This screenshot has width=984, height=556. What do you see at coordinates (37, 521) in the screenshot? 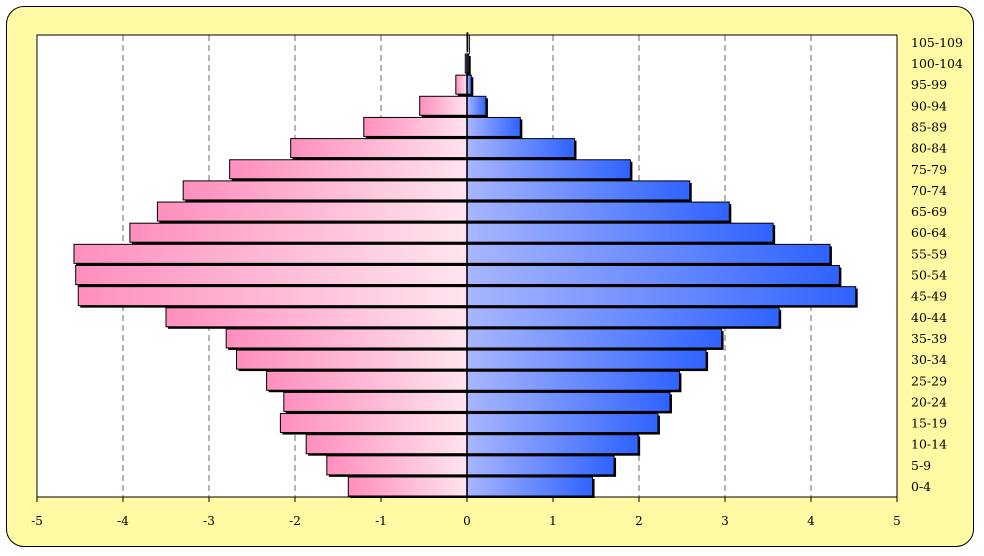
I see `x-tick-label: -5` at bounding box center [37, 521].